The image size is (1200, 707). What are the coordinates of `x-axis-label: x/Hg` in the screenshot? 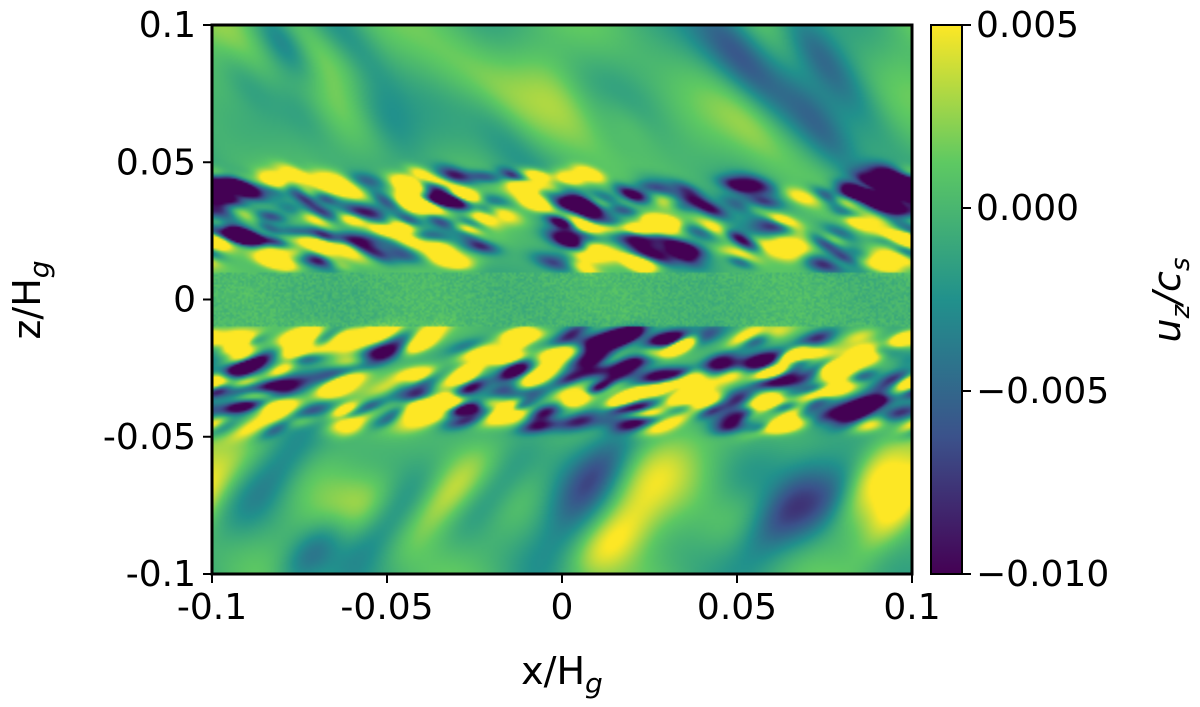 It's located at (562, 674).